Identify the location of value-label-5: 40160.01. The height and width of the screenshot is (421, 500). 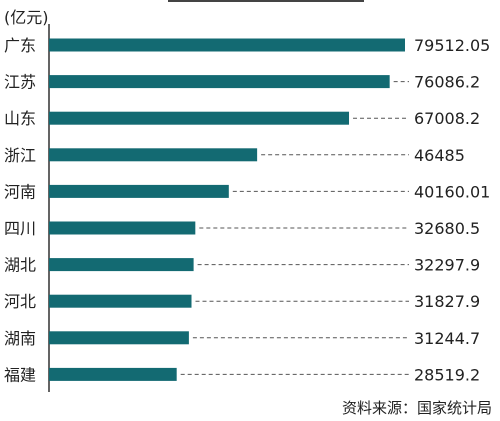
(452, 191).